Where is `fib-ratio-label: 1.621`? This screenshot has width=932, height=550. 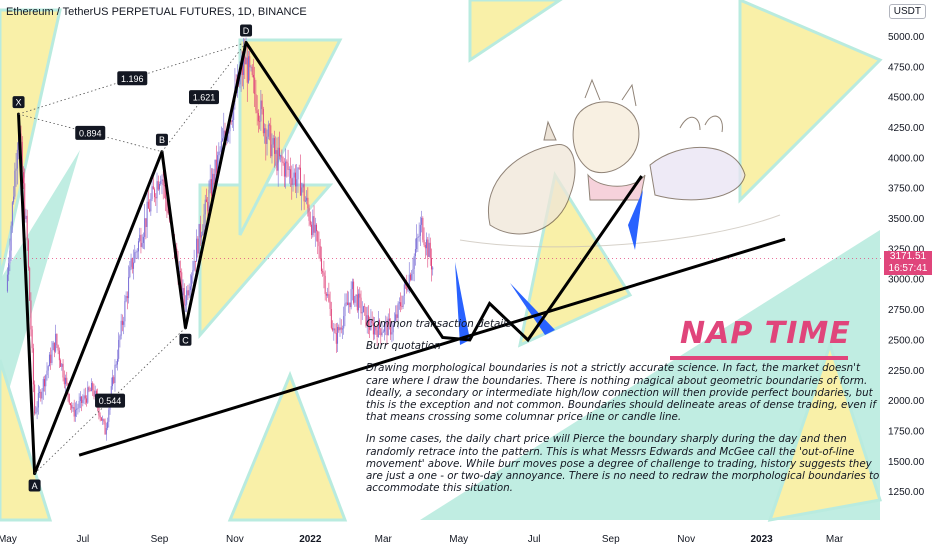
fib-ratio-label: 1.621 is located at coordinates (204, 97).